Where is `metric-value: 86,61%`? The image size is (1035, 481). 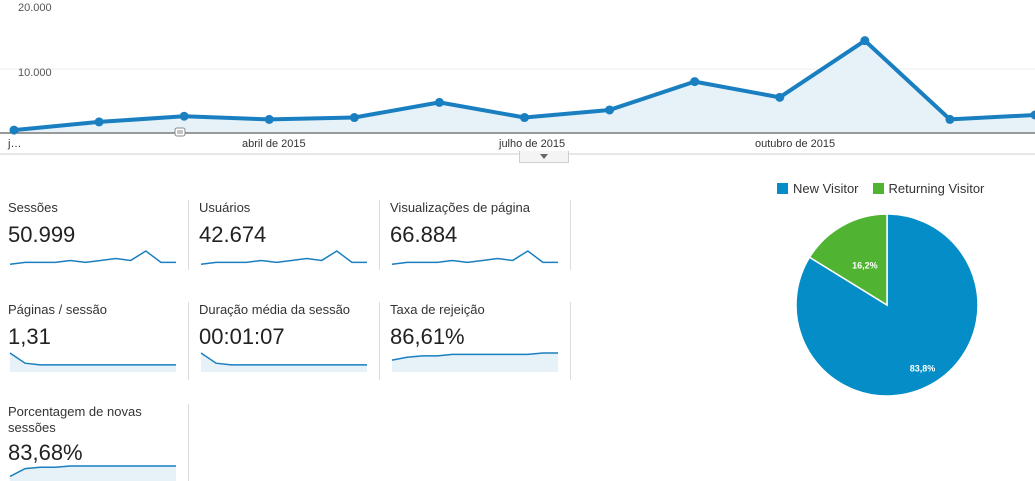 metric-value: 86,61% is located at coordinates (427, 336).